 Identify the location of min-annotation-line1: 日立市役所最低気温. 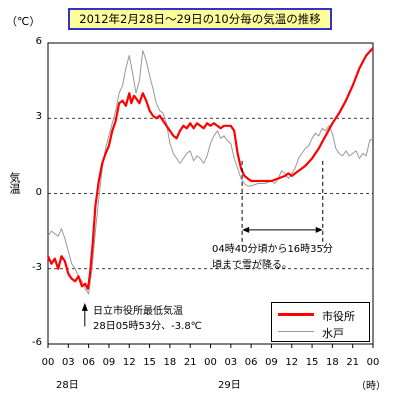
(138, 311).